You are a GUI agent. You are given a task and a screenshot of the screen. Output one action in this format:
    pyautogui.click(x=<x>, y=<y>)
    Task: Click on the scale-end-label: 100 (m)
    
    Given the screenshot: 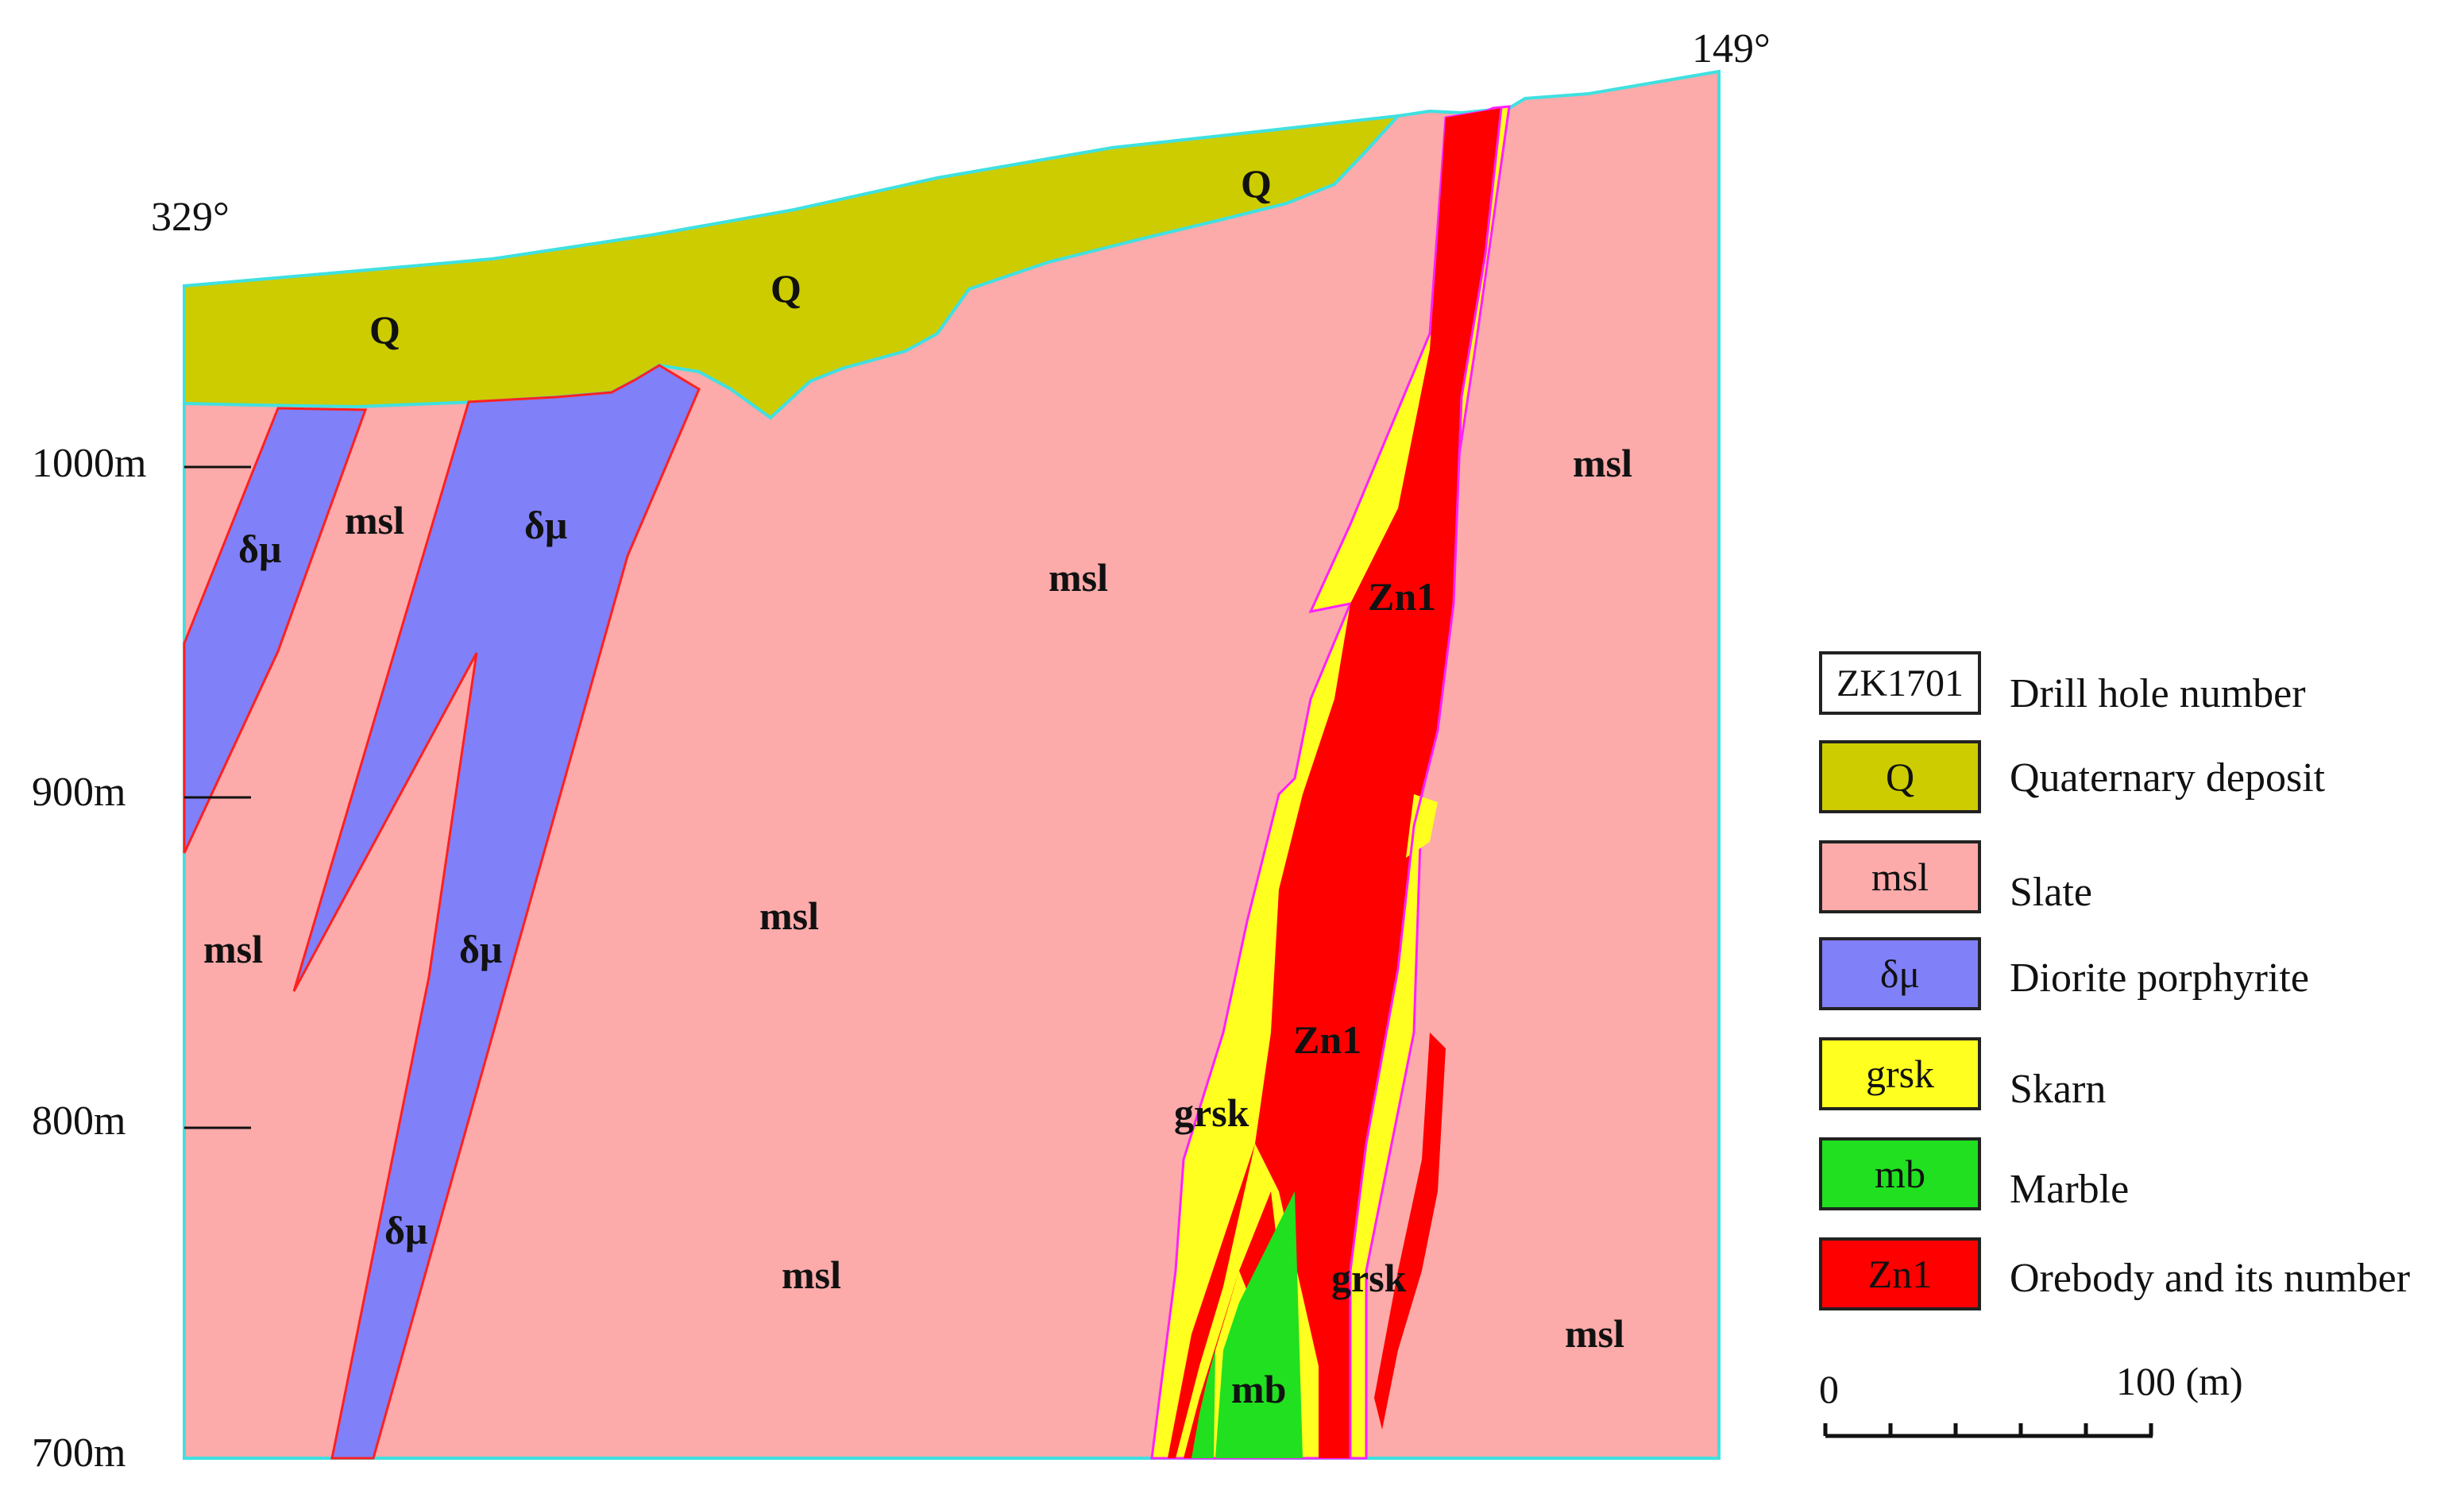 What is the action you would take?
    pyautogui.click(x=2179, y=1381)
    